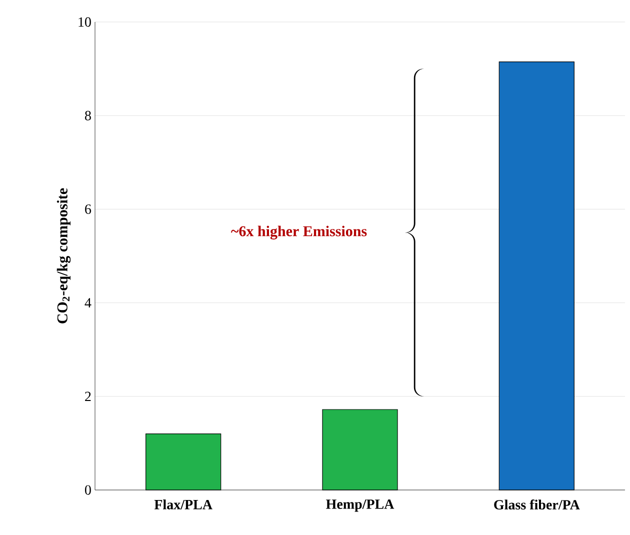 The image size is (630, 535). What do you see at coordinates (63, 256) in the screenshot?
I see `y-axis-title: CO$_{2}$-eq/kg composite` at bounding box center [63, 256].